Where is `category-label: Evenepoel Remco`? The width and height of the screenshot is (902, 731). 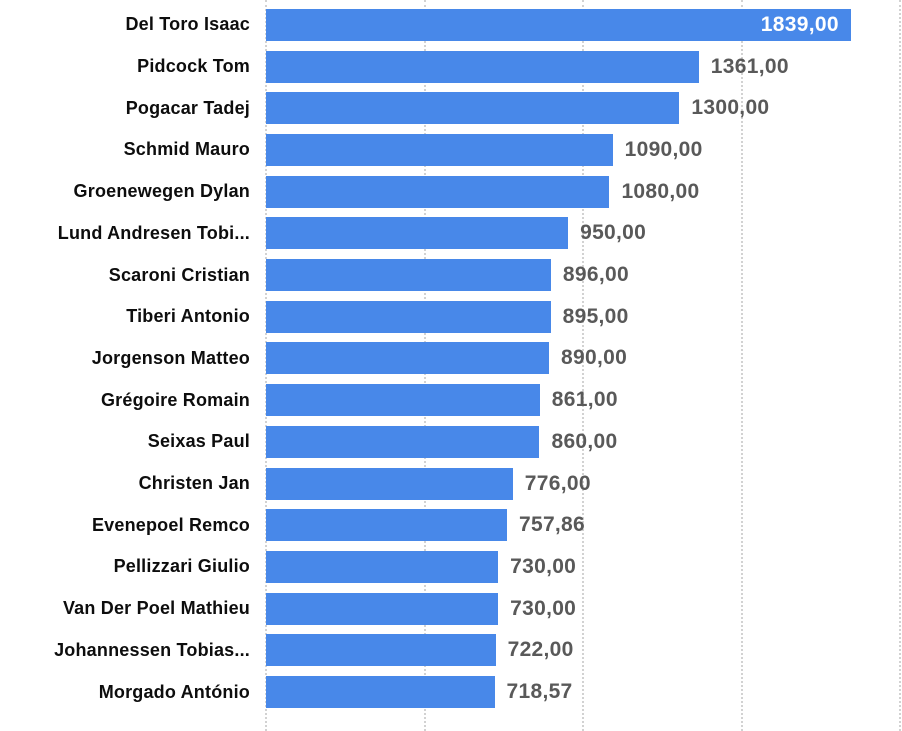
category-label: Evenepoel Remco is located at coordinates (170, 524).